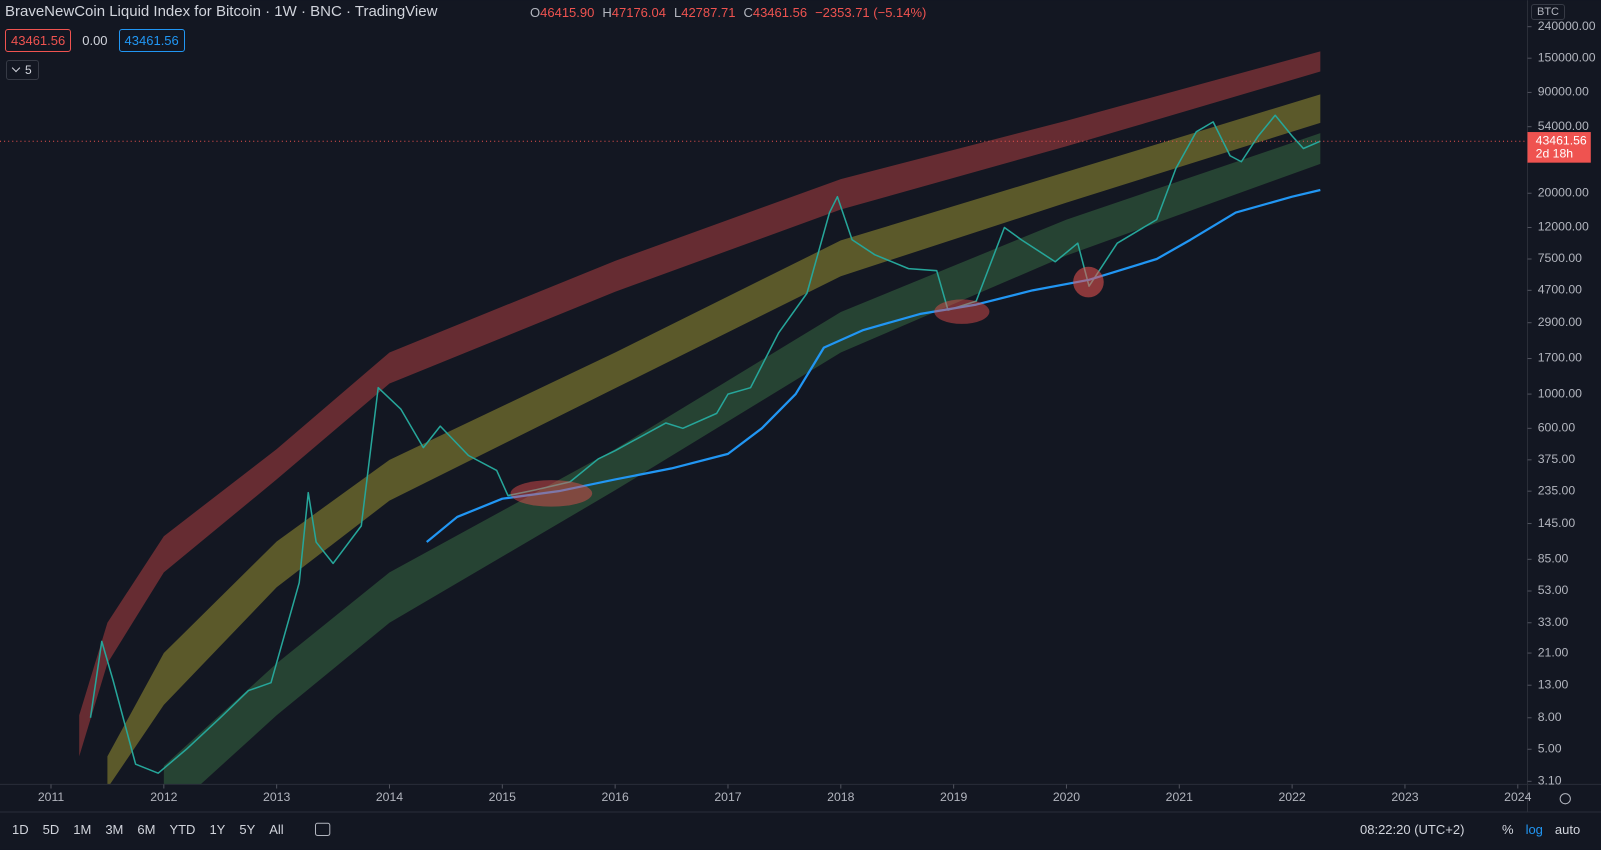 This screenshot has height=850, width=1601. What do you see at coordinates (1553, 622) in the screenshot?
I see `y-tick-label: 33.00` at bounding box center [1553, 622].